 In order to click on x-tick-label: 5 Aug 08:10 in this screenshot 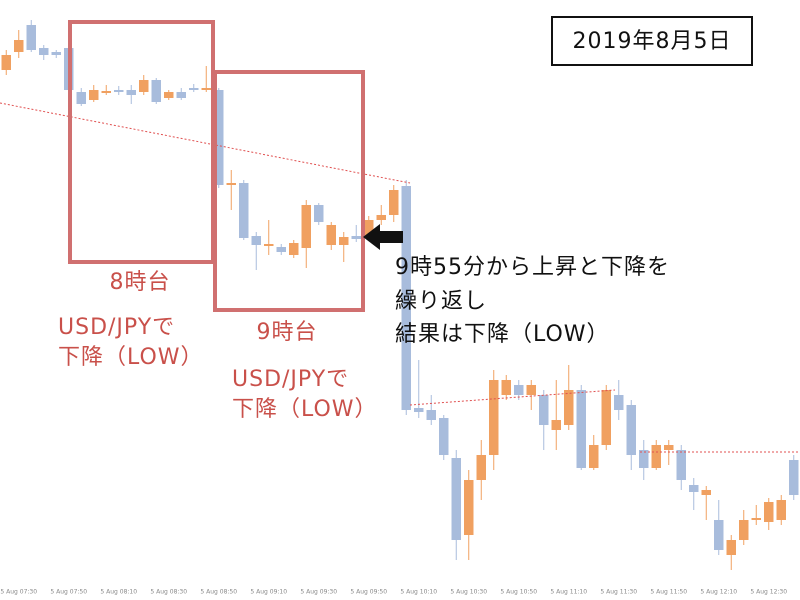, I will do `click(118, 592)`.